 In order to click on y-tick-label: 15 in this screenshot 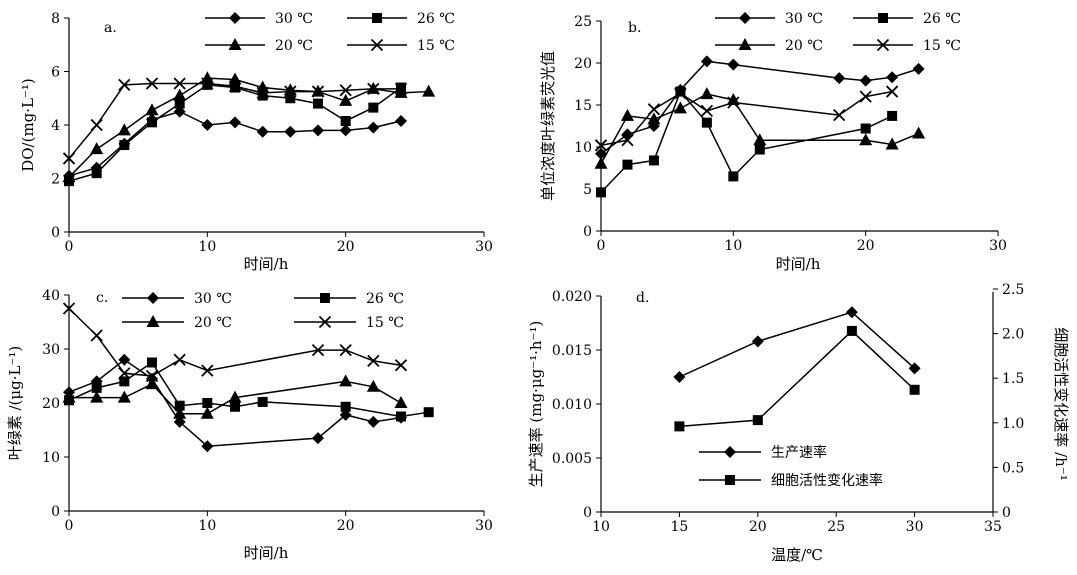, I will do `click(583, 106)`.